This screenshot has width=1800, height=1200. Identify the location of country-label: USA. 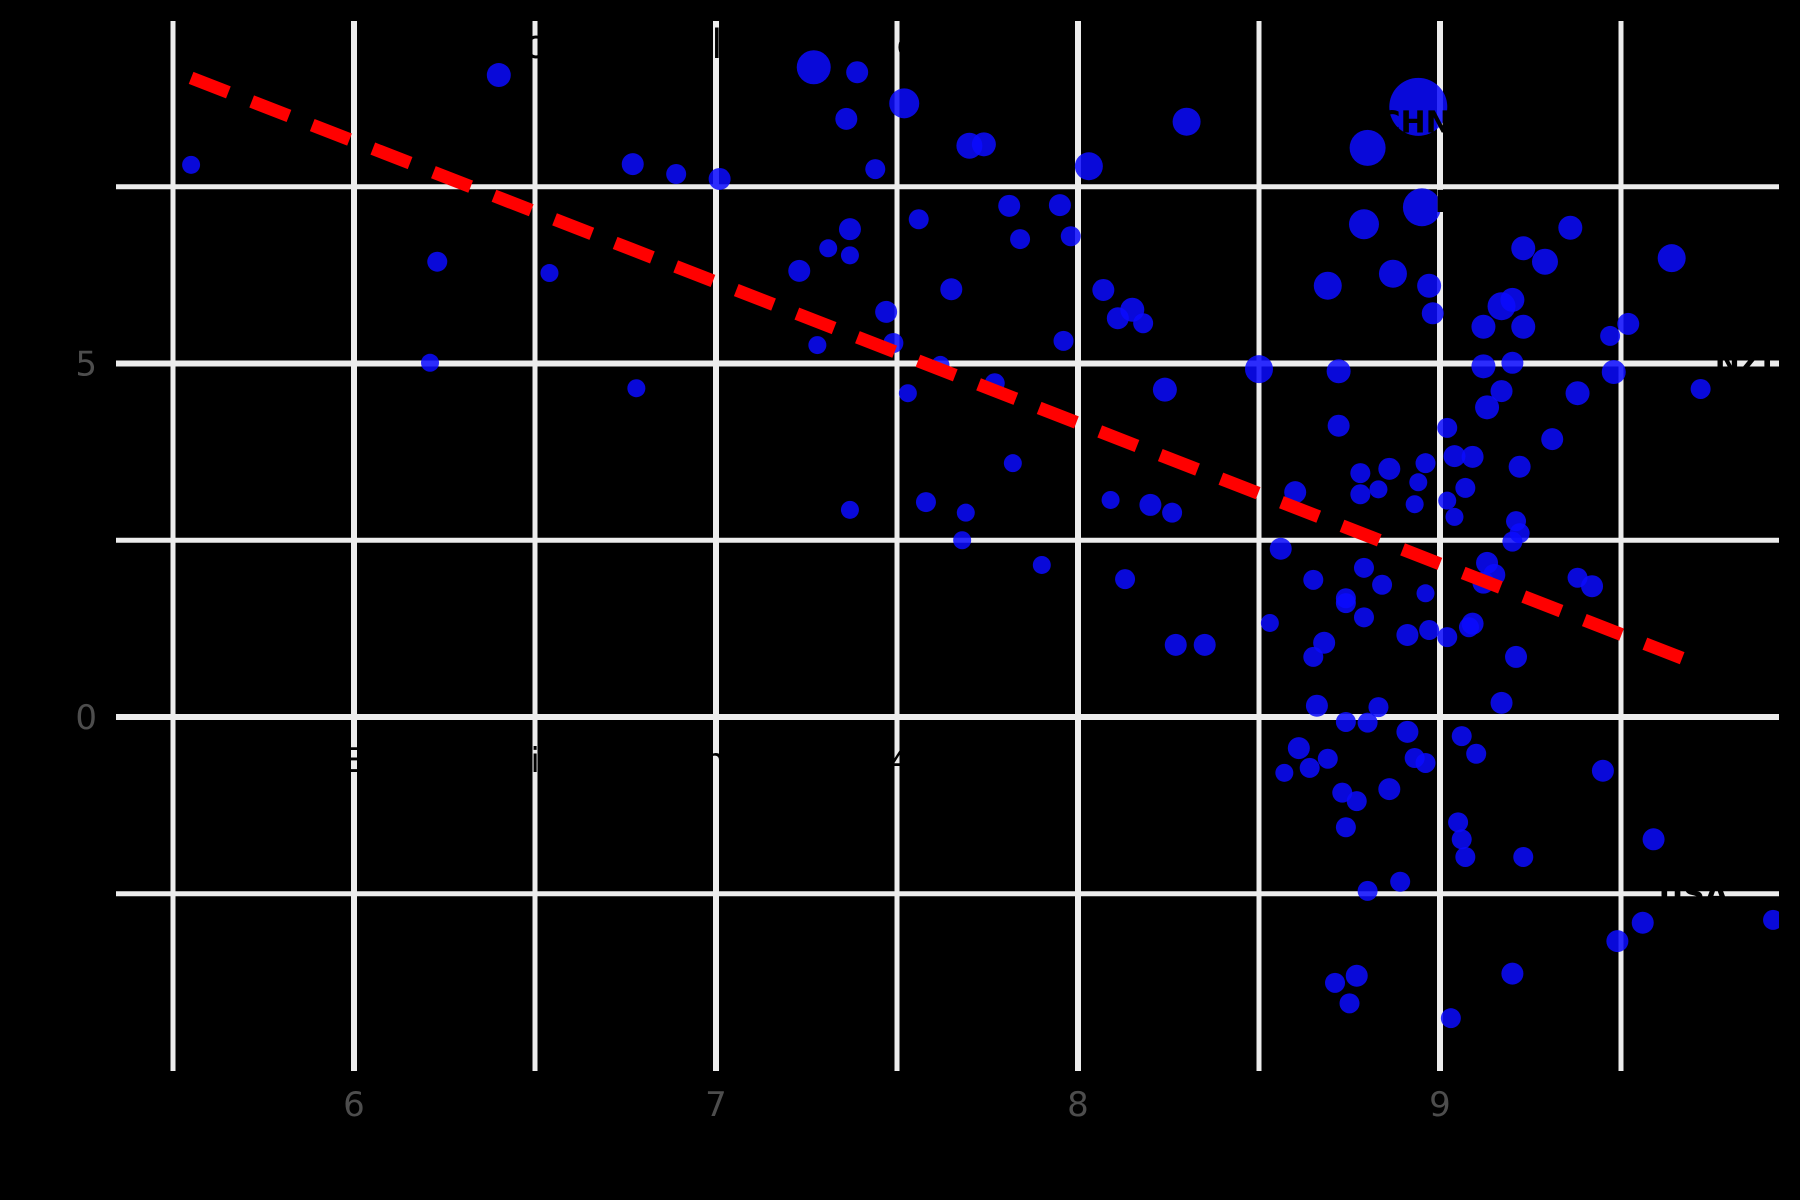
(1694, 894).